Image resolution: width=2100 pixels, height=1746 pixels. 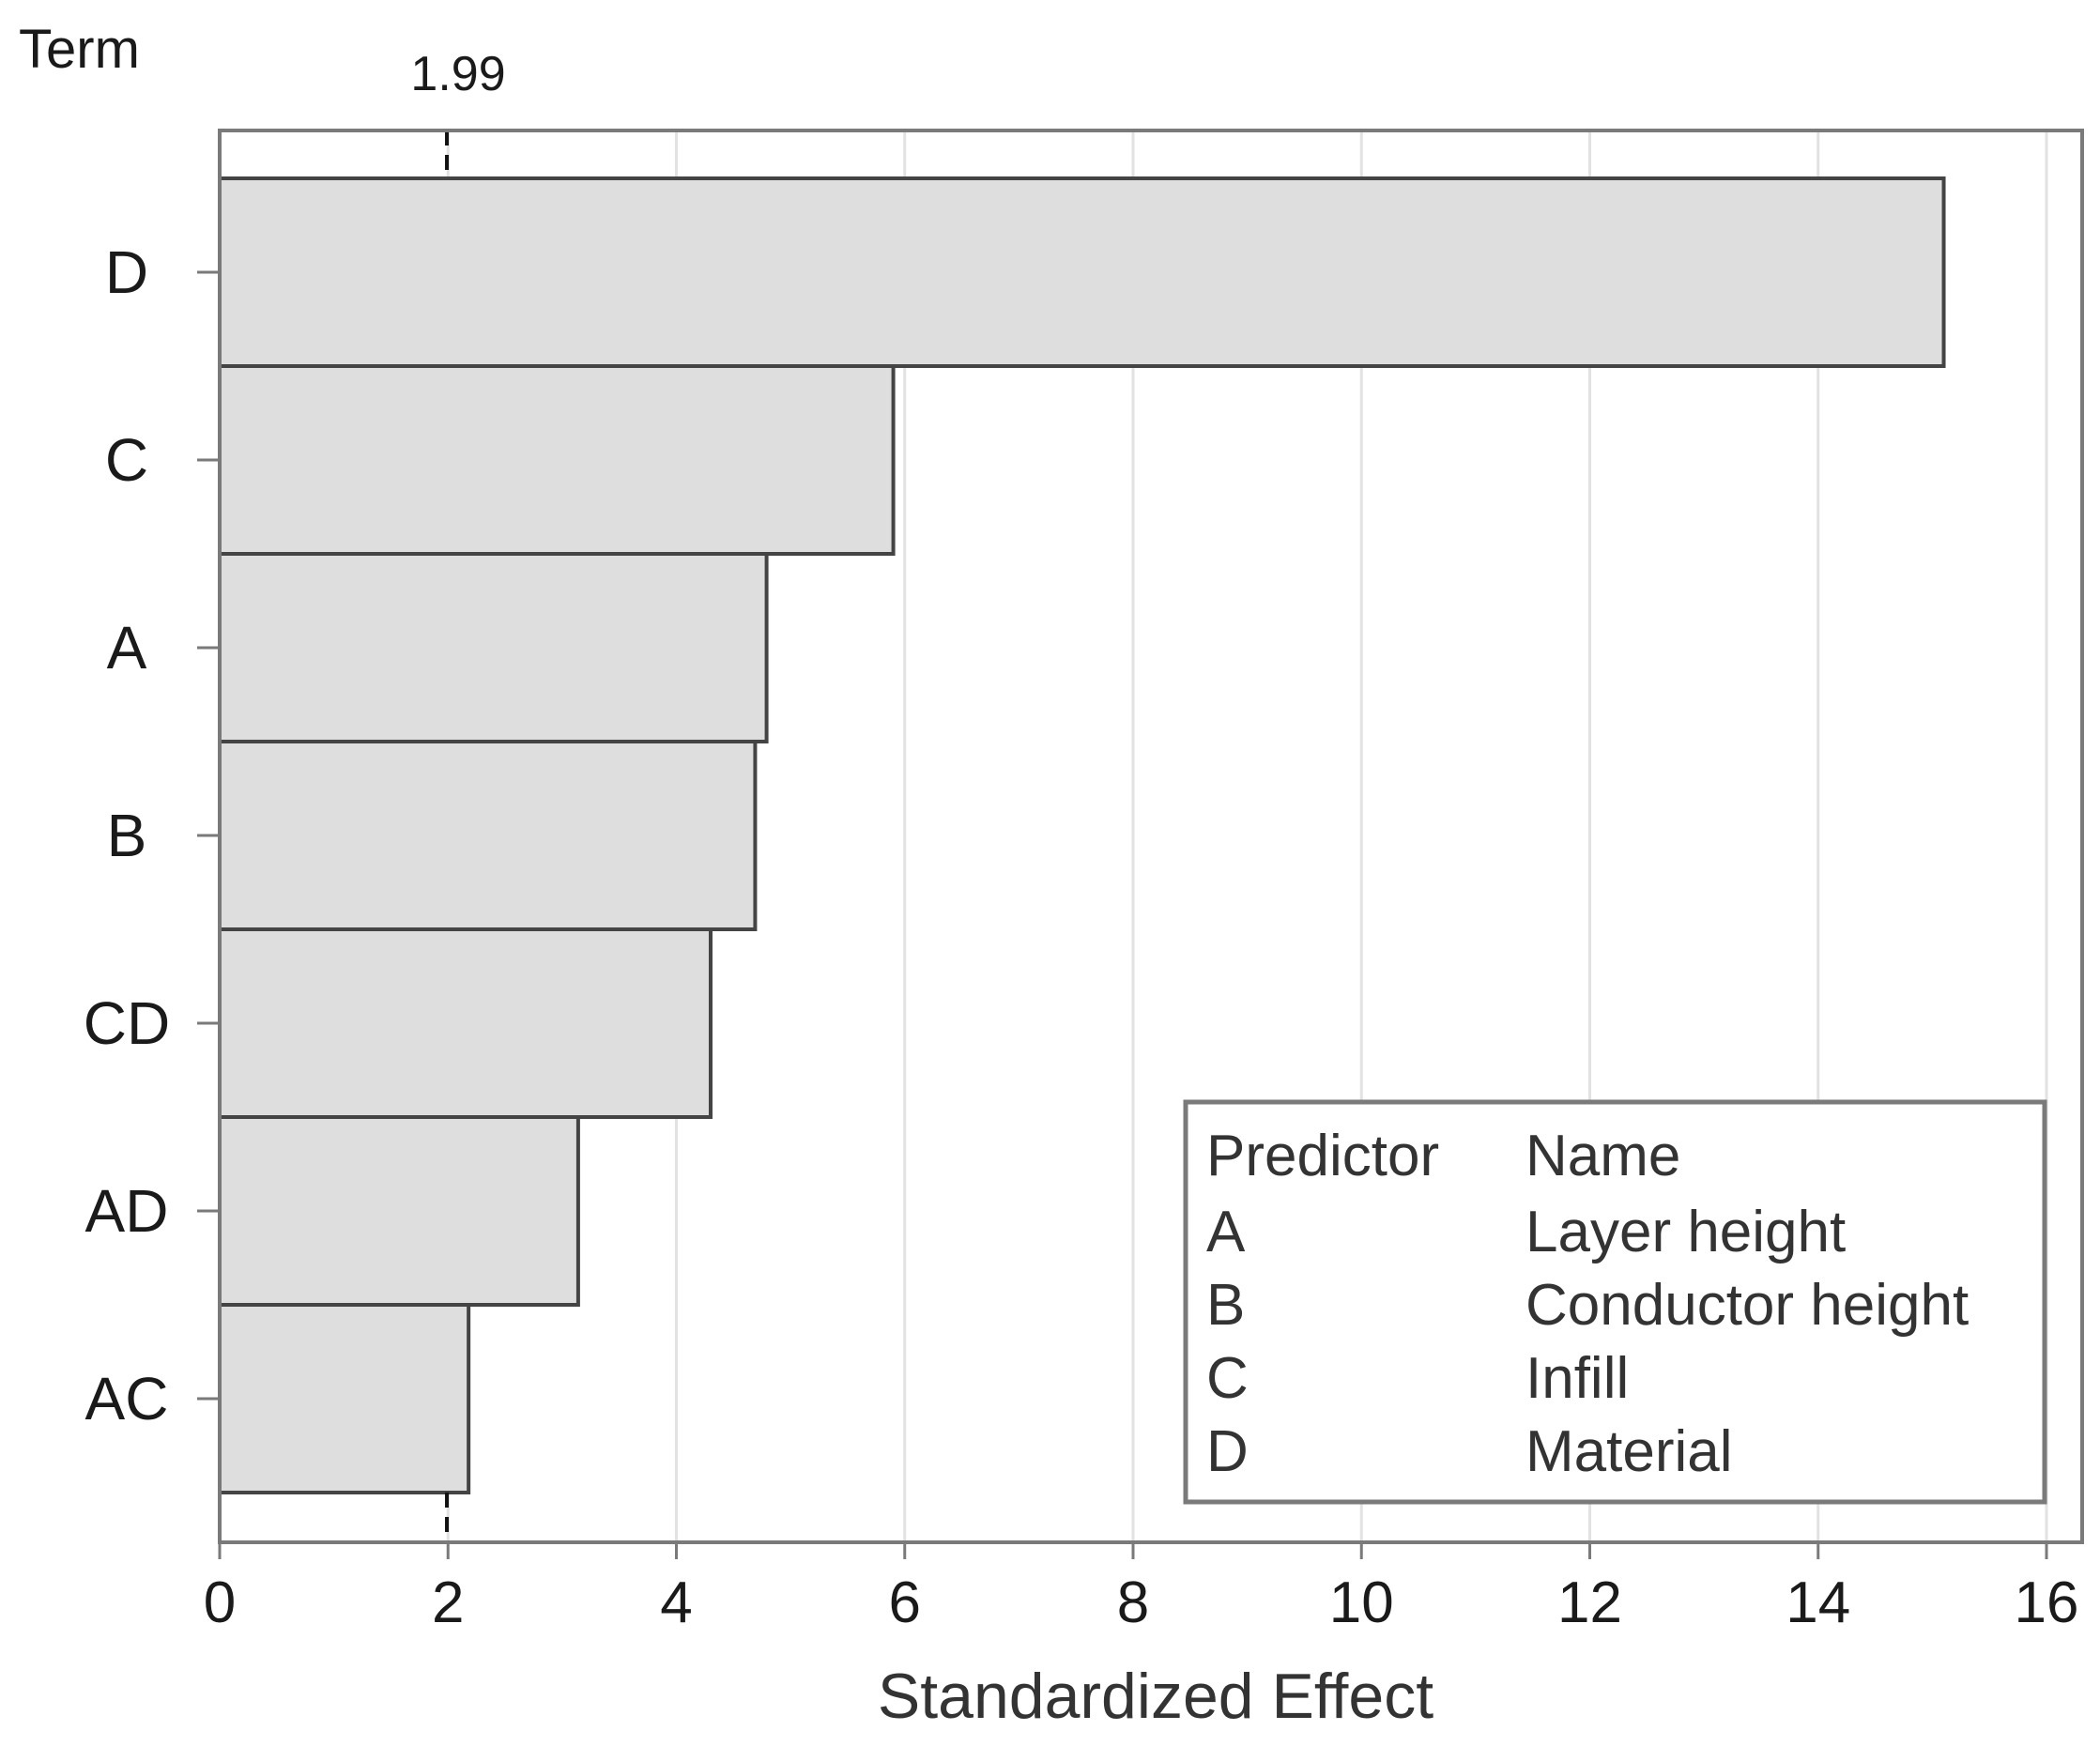 I want to click on legend-predictor-c: C, so click(x=1228, y=1378).